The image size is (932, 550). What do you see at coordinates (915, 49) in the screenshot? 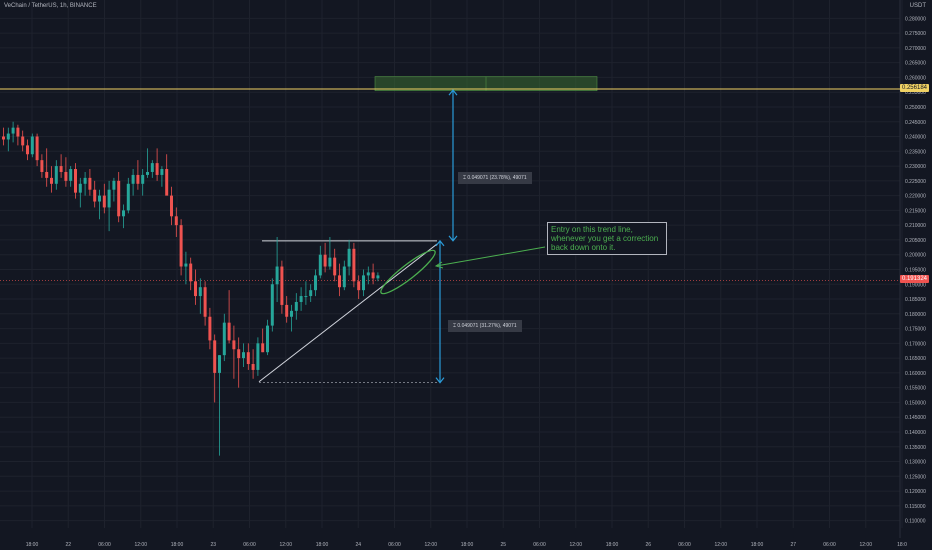
I see `price-tick-label: 0.270000` at bounding box center [915, 49].